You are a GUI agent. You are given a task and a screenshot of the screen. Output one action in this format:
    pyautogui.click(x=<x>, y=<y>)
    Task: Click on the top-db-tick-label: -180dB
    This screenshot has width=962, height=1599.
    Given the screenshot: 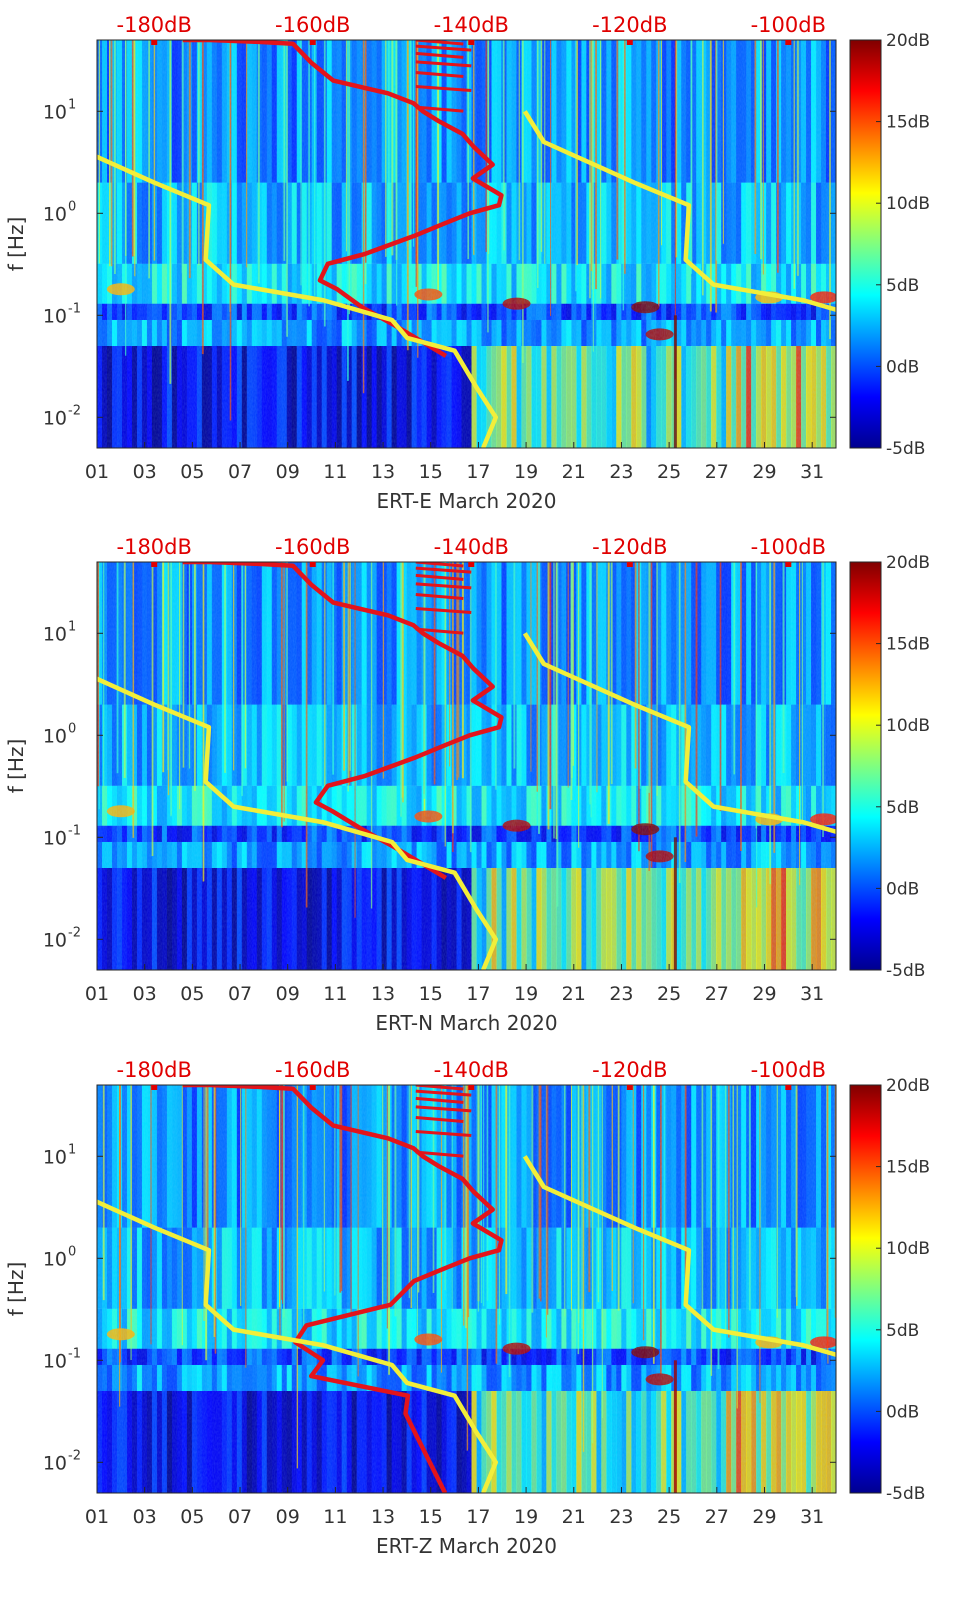 What is the action you would take?
    pyautogui.click(x=154, y=547)
    